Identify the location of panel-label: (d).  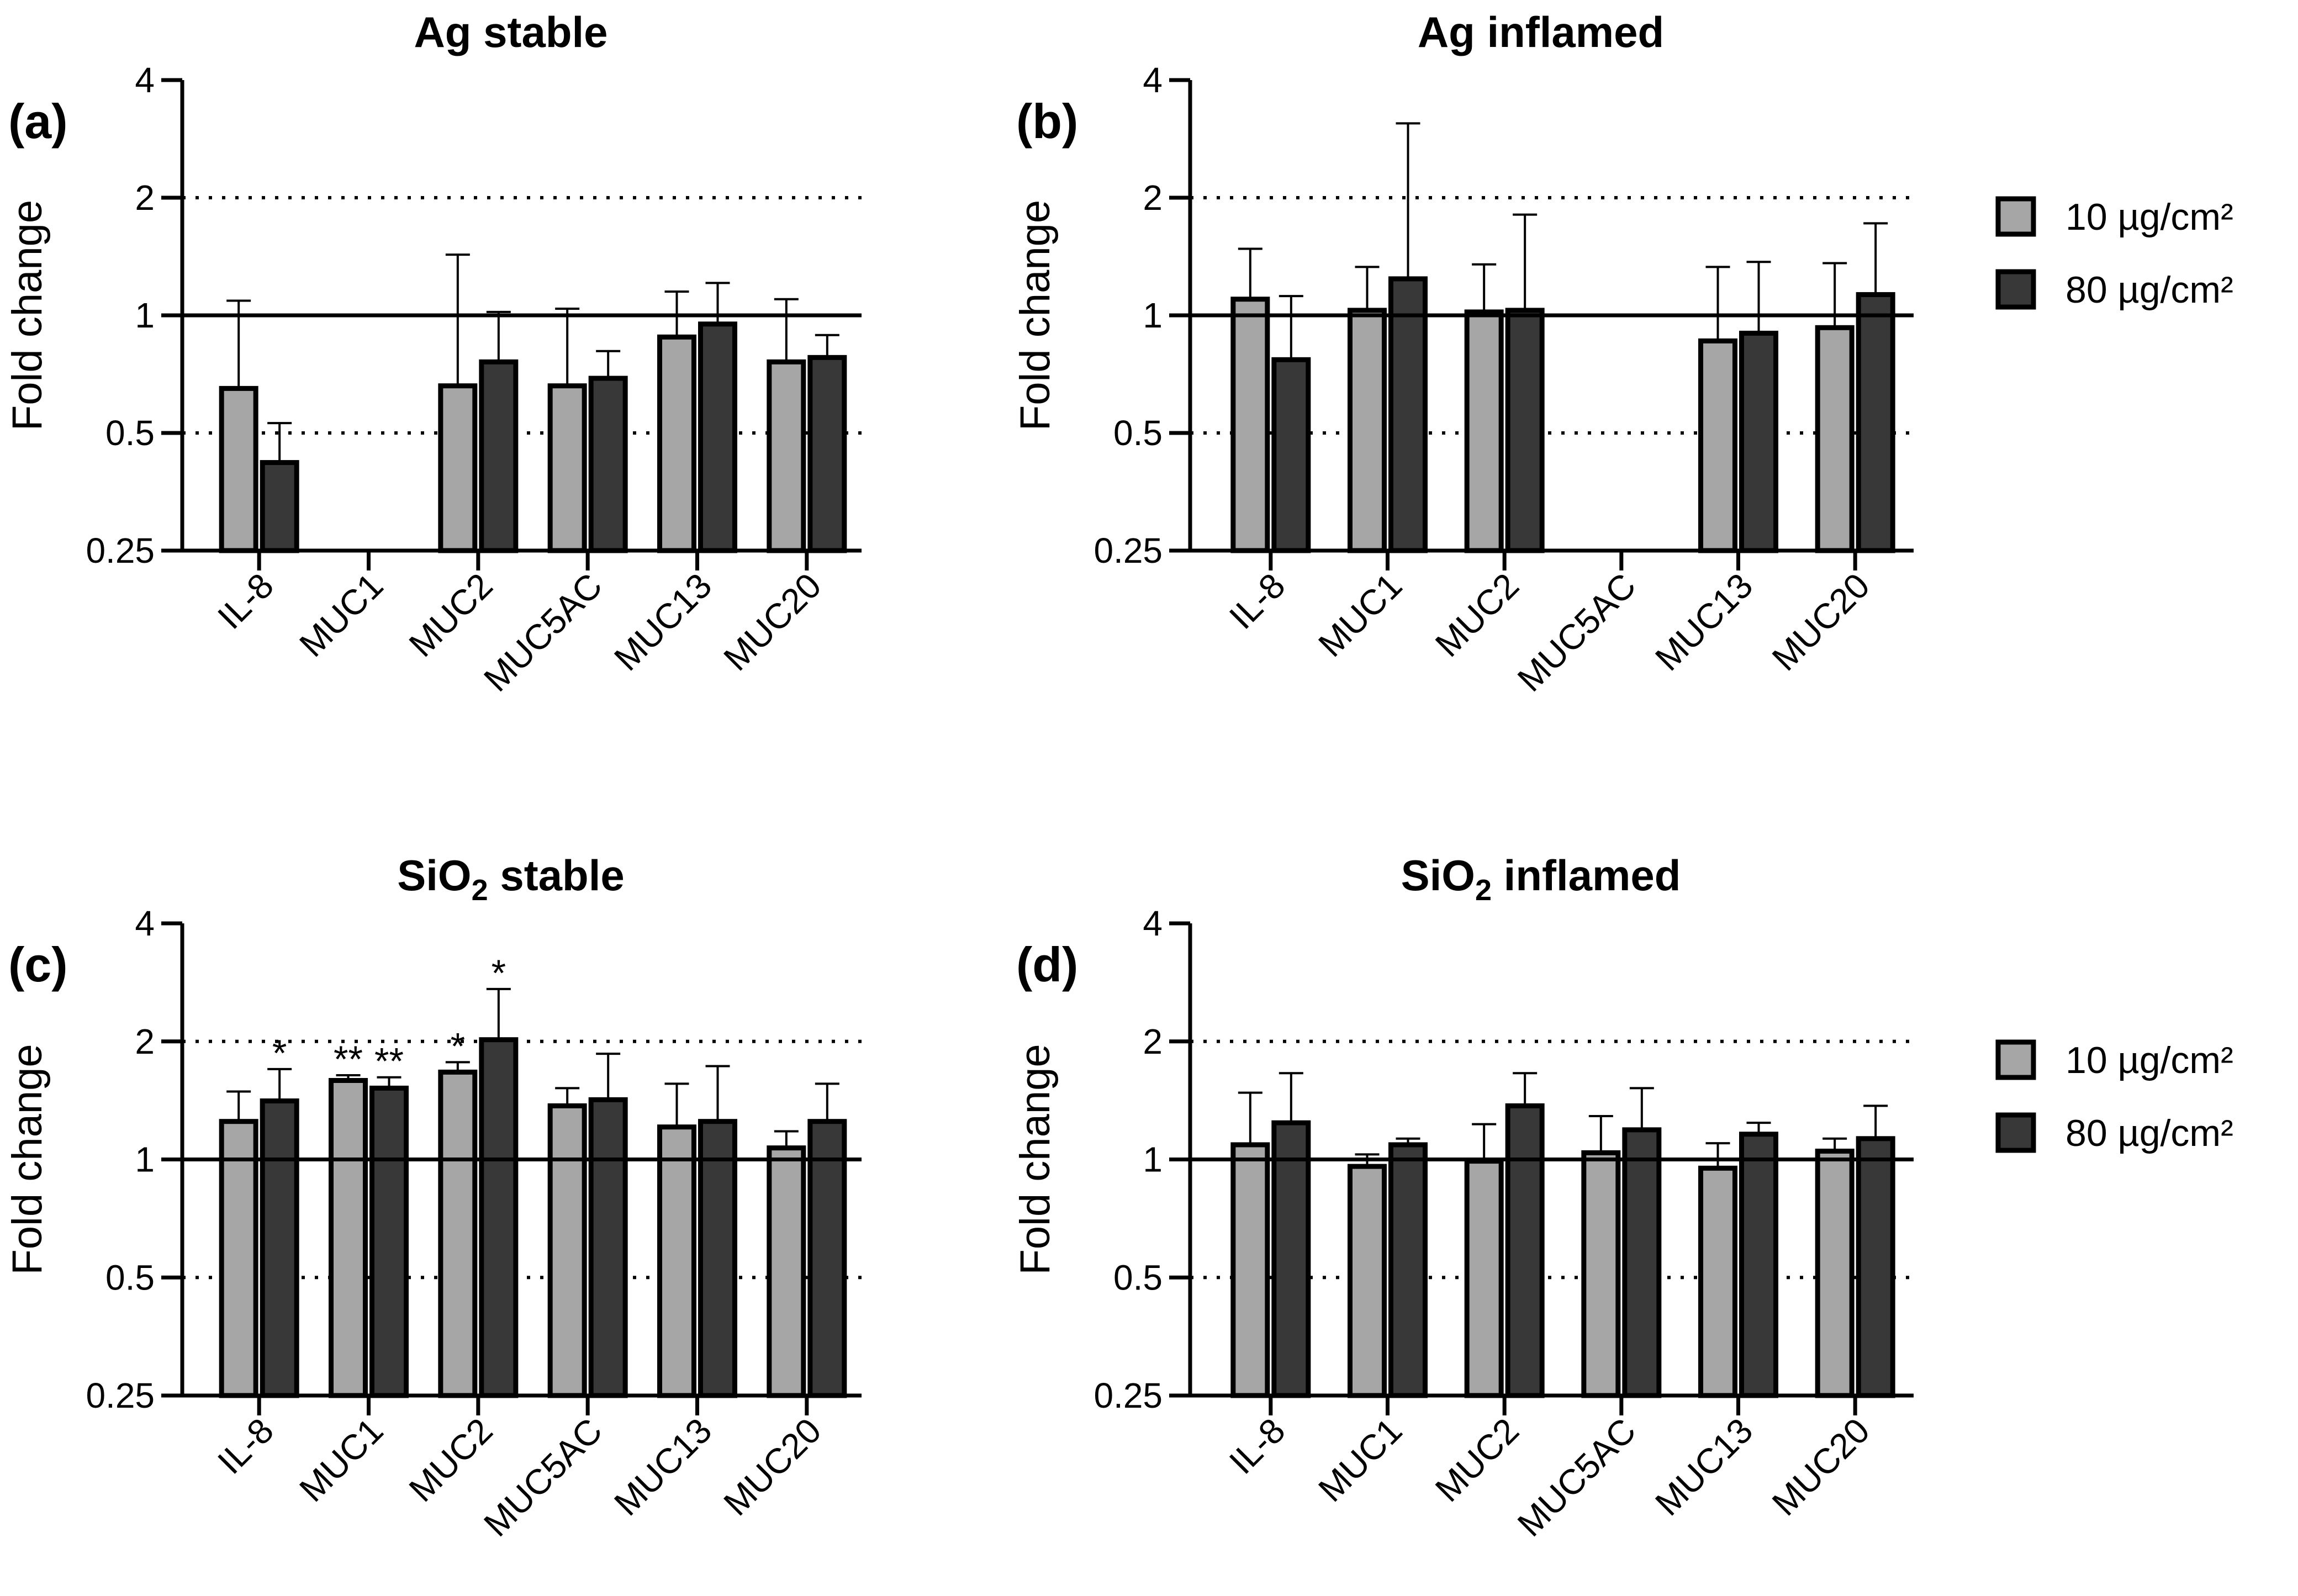
(1047, 965).